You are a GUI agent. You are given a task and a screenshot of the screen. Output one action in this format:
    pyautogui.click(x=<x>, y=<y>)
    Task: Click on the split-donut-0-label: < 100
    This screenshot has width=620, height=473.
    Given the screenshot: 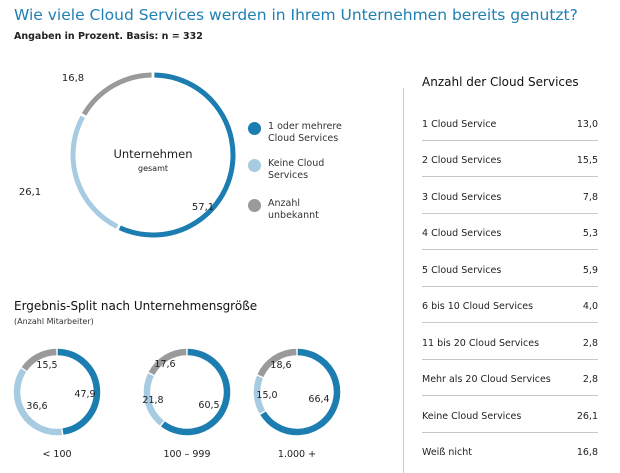 What is the action you would take?
    pyautogui.click(x=56, y=454)
    